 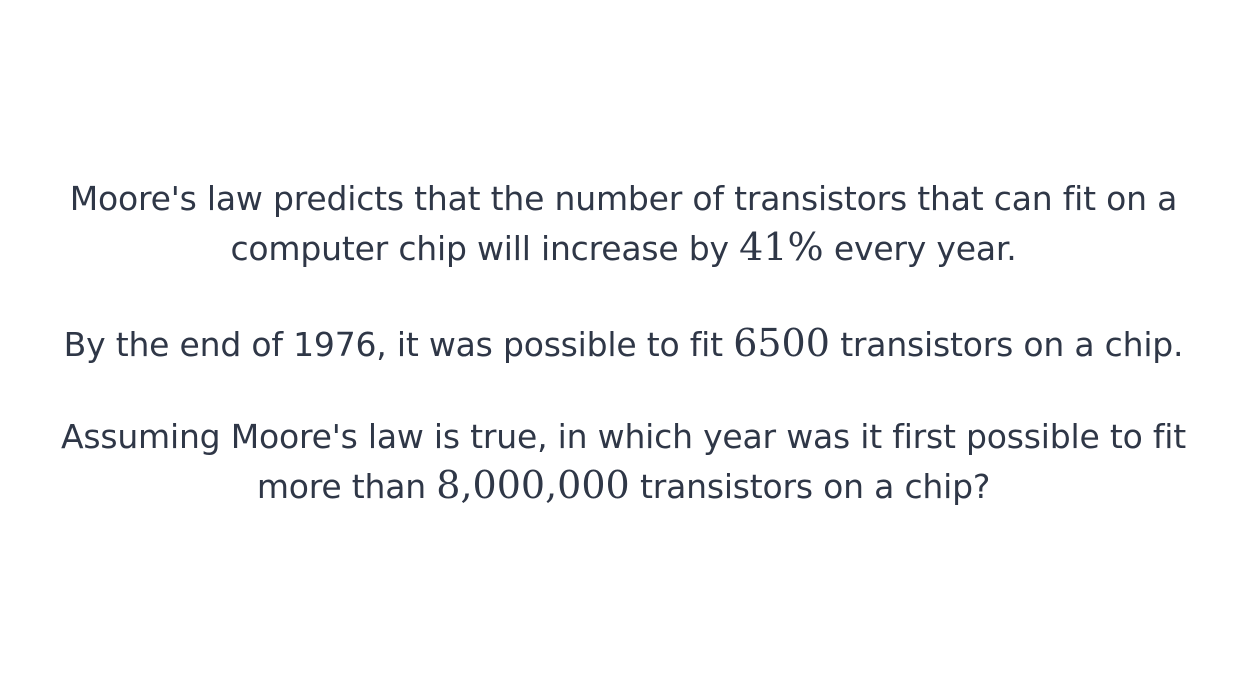 I want to click on question-line-2-end: transistors on a chip?, so click(x=810, y=486).